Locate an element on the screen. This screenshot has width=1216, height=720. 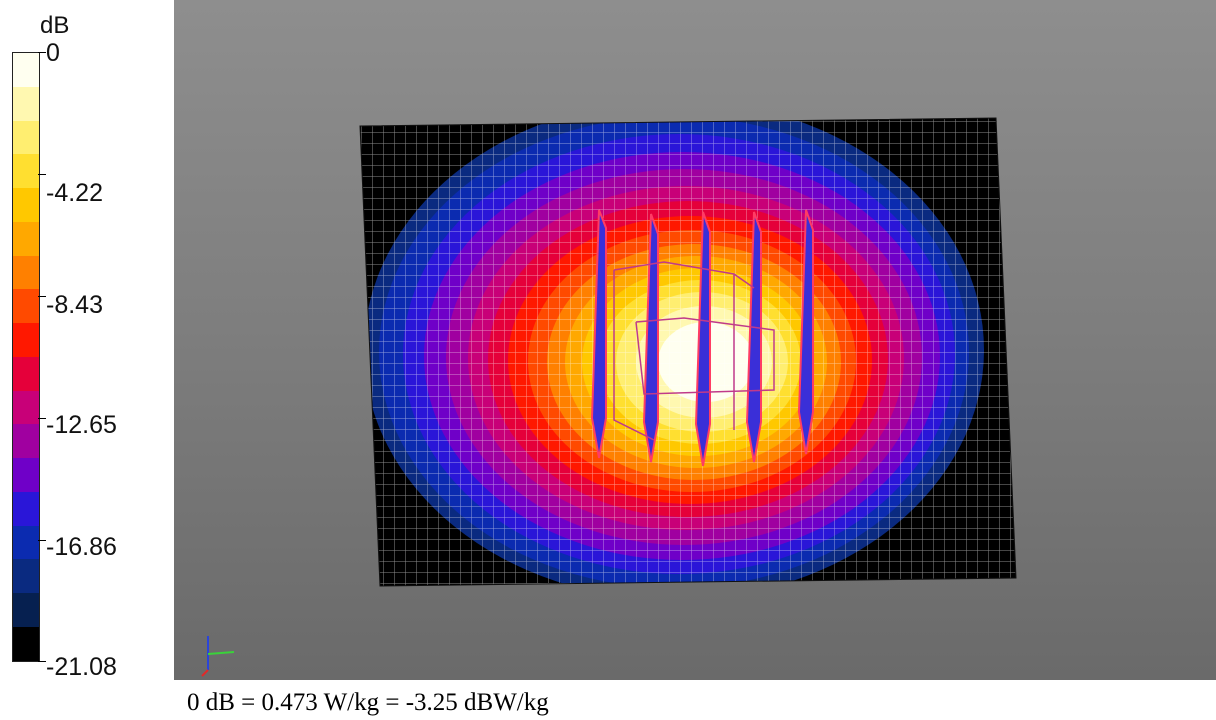
reference-caption: 0 dB = 0.473 W/kg = -3.25 dBW/kg is located at coordinates (368, 702).